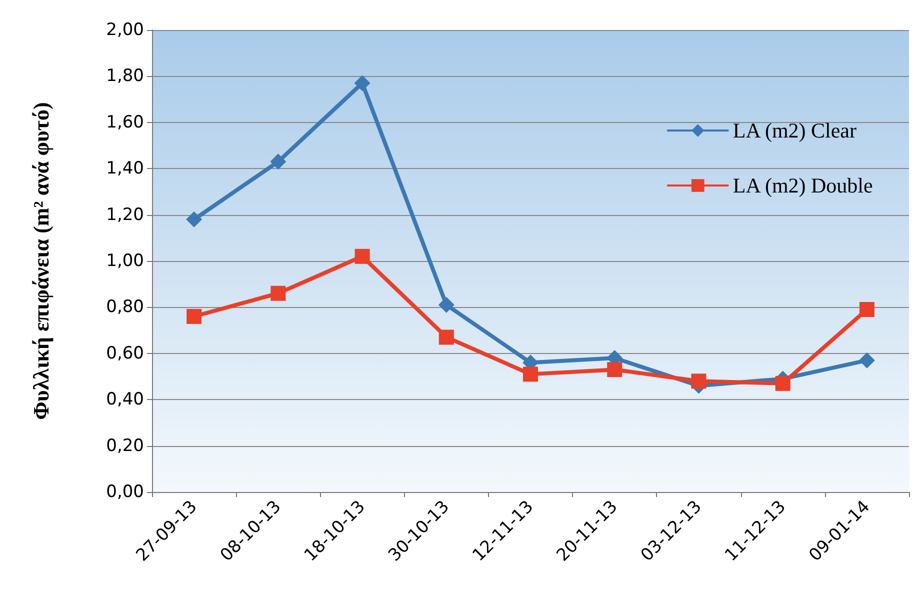 The height and width of the screenshot is (594, 919). Describe the element at coordinates (125, 307) in the screenshot. I see `y-tick-label: 0,80` at that location.